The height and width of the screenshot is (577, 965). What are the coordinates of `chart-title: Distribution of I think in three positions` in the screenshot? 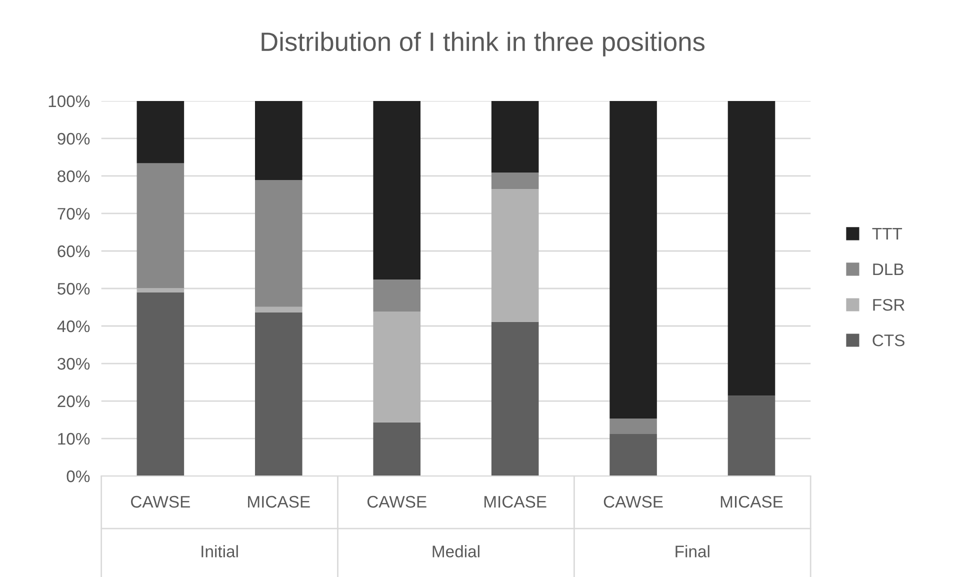 It's located at (483, 44).